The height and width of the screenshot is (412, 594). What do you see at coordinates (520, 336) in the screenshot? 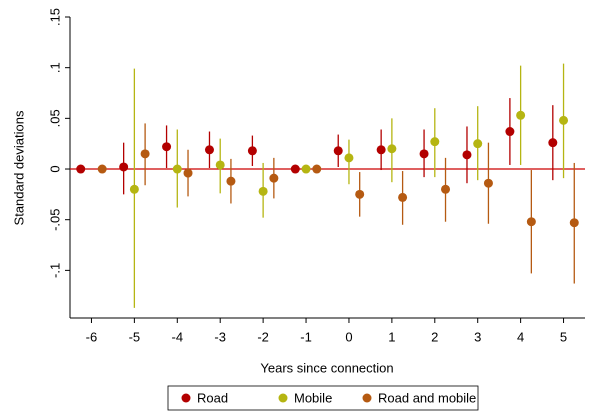
I see `x-tick-label: 4` at bounding box center [520, 336].